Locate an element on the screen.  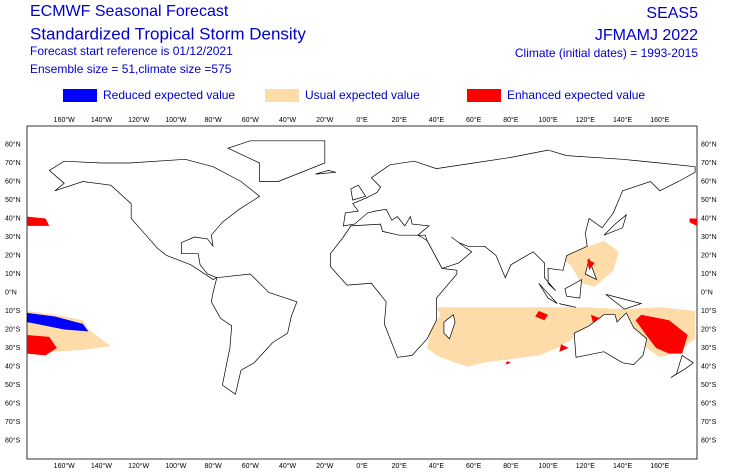
legend-label: Enhanced expected value is located at coordinates (576, 95).